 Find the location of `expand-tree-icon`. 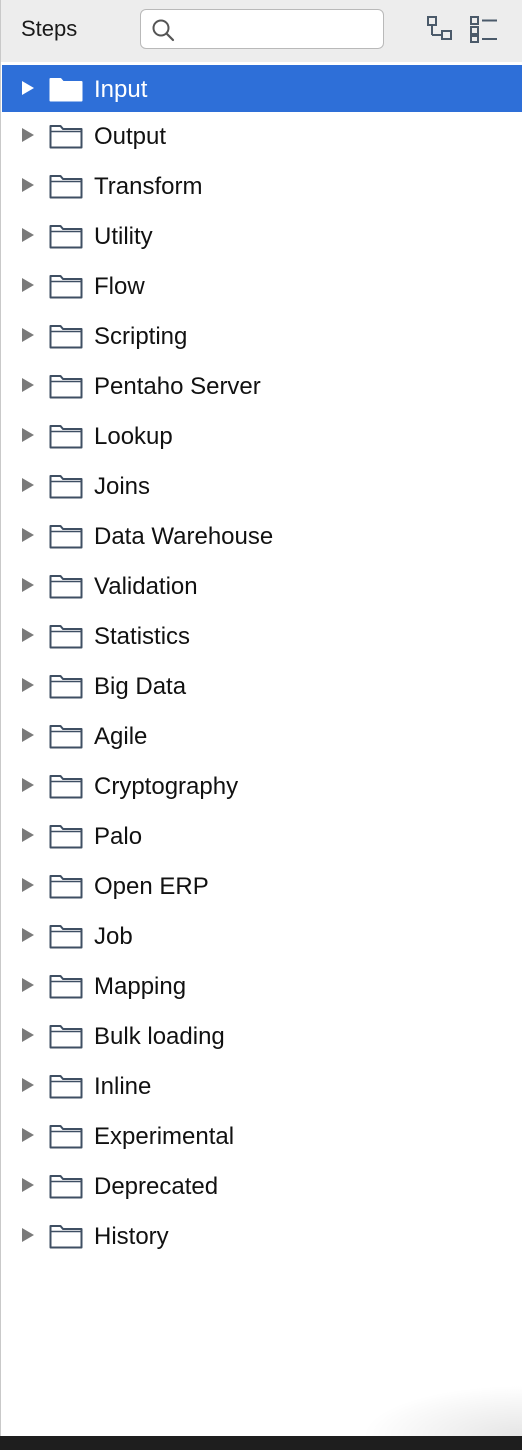

expand-tree-icon is located at coordinates (483, 29).